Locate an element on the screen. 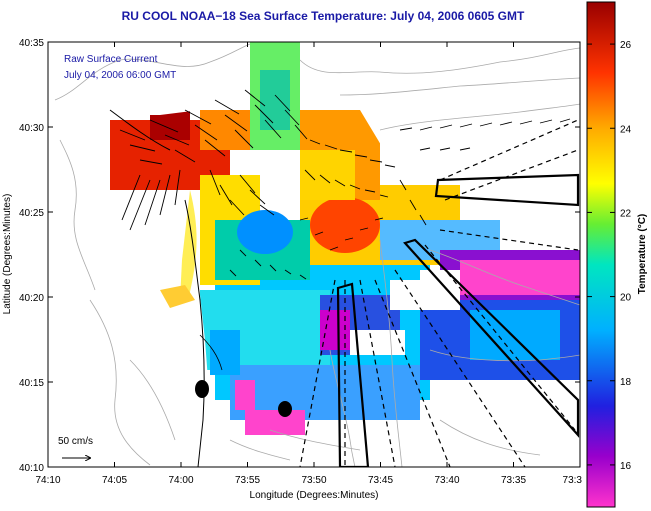 The width and height of the screenshot is (651, 511). colorbar-tick-label: 20 is located at coordinates (626, 298).